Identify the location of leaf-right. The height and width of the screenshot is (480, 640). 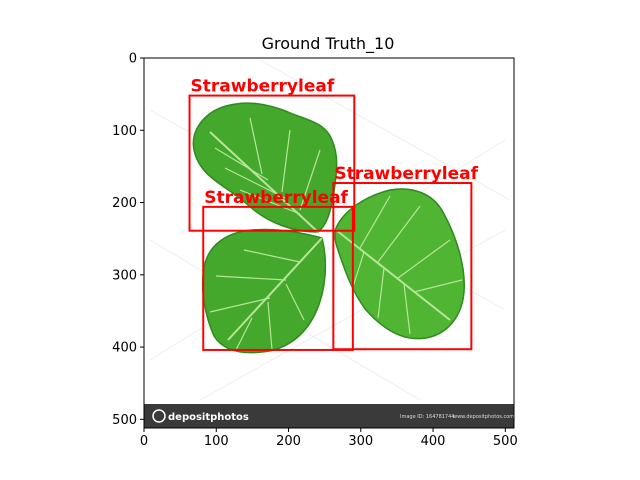
(399, 264).